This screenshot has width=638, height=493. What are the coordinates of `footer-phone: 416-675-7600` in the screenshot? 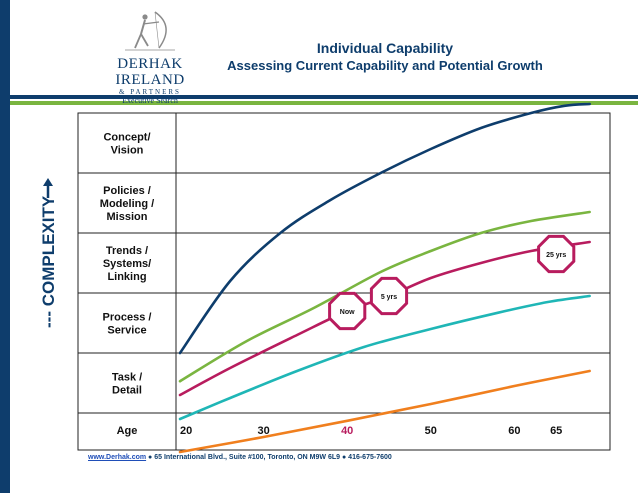 It's located at (370, 457).